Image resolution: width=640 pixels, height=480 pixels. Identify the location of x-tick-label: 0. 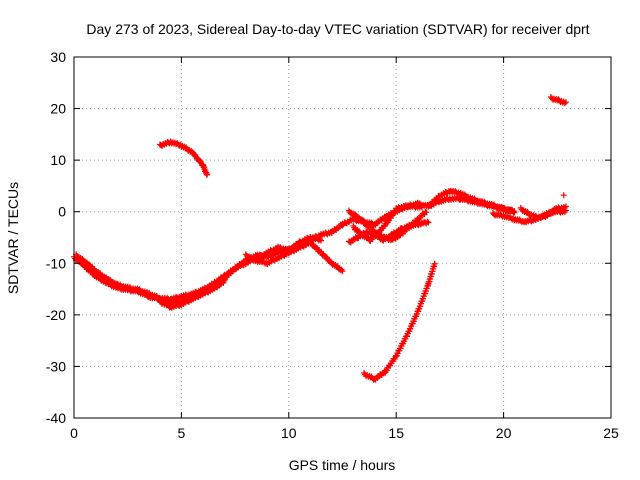
(74, 433).